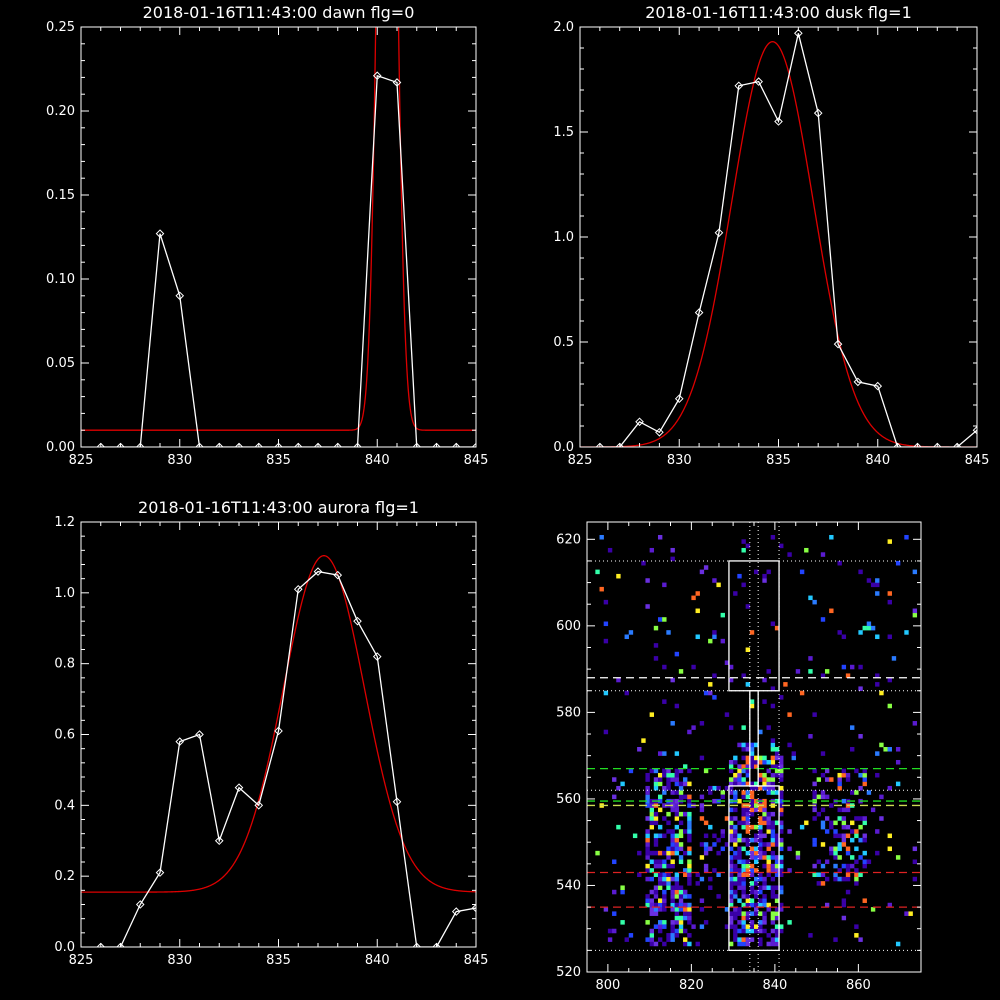  I want to click on y-tick-label: 0.20, so click(60, 111).